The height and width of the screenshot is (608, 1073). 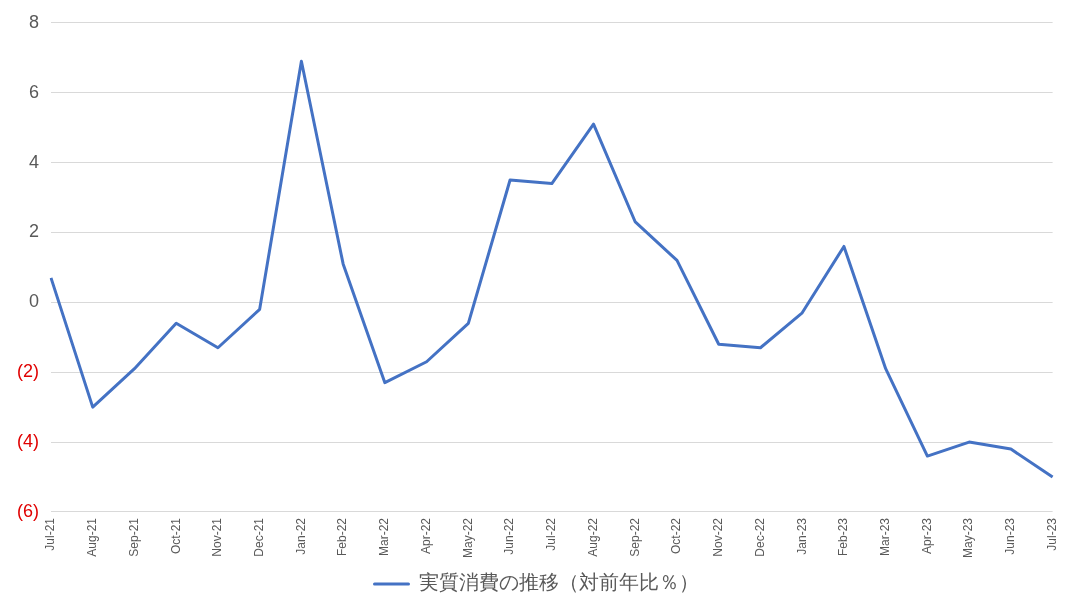 I want to click on x-tick-label: Nov-22, so click(x=718, y=537).